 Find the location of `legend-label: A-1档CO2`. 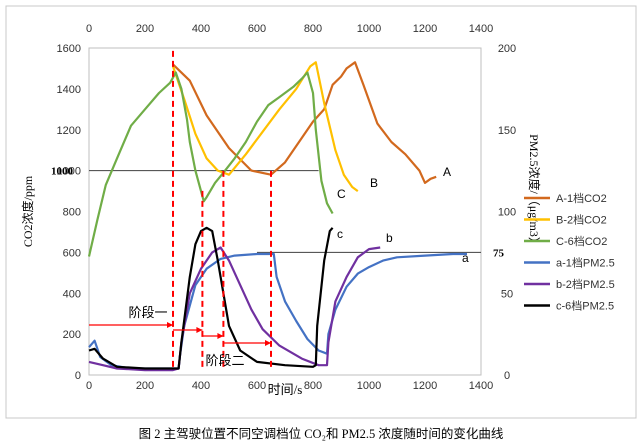

legend-label: A-1档CO2 is located at coordinates (581, 198).